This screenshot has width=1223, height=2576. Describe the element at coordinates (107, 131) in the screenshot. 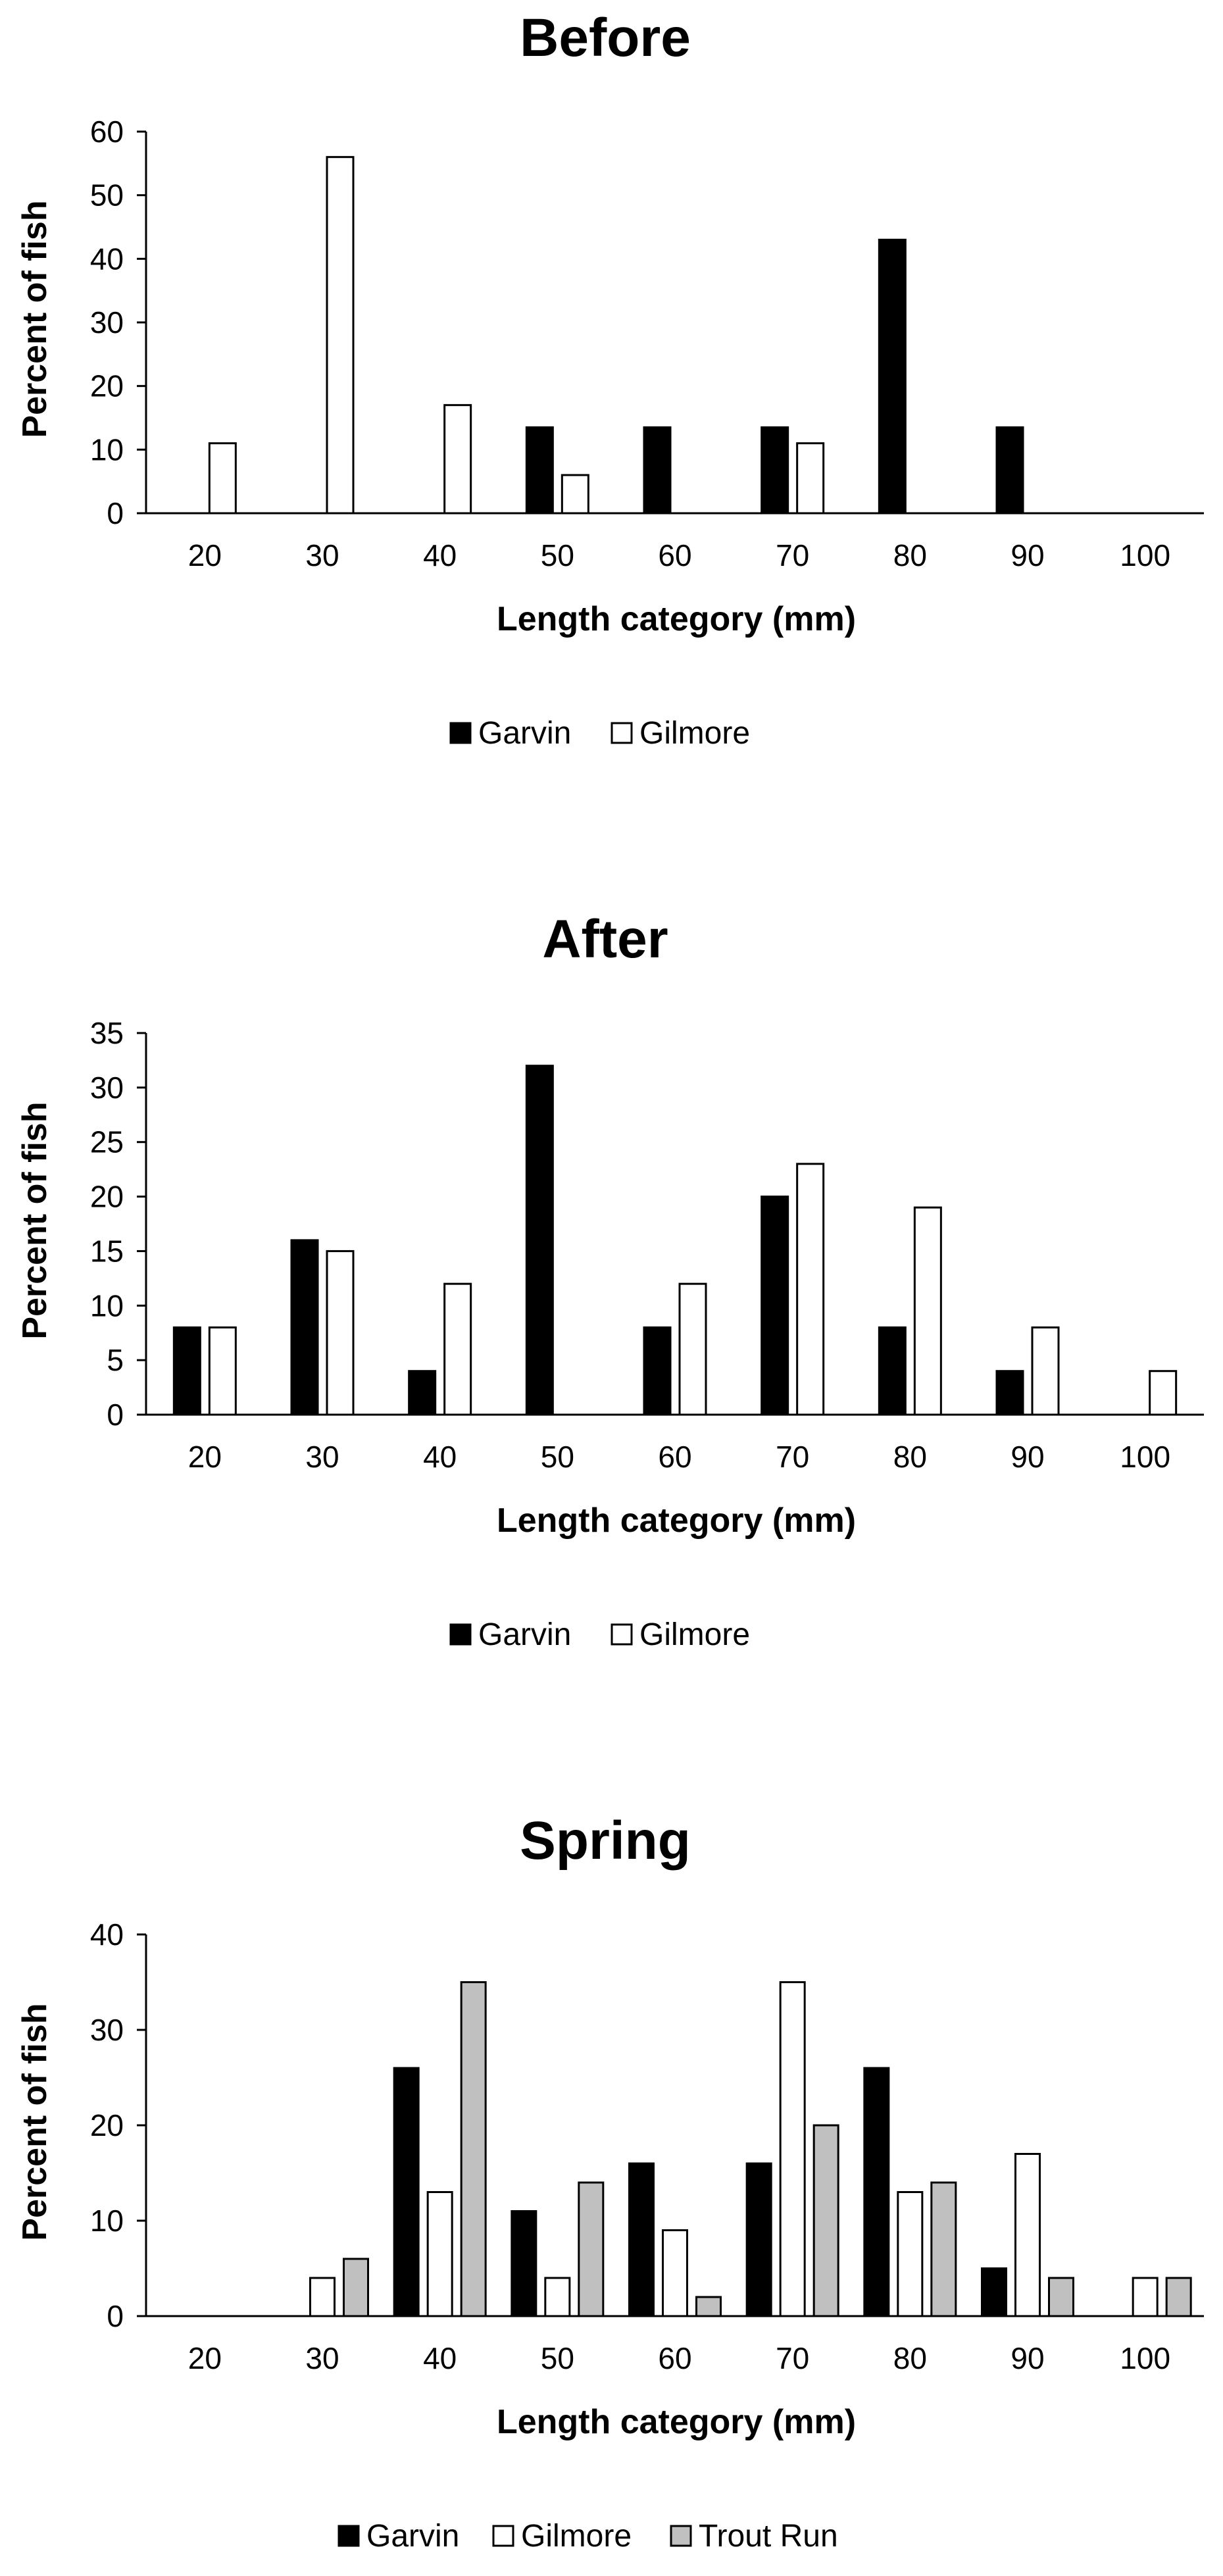

I see `y-tick-label: 60` at that location.